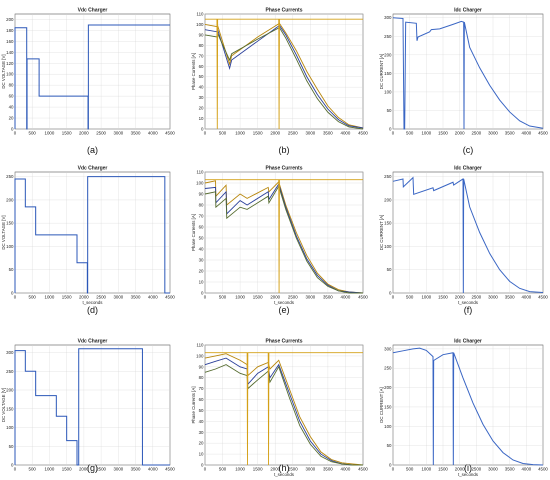 The width and height of the screenshot is (550, 480). Describe the element at coordinates (92, 302) in the screenshot. I see `x-axis-label: t_seconds` at that location.